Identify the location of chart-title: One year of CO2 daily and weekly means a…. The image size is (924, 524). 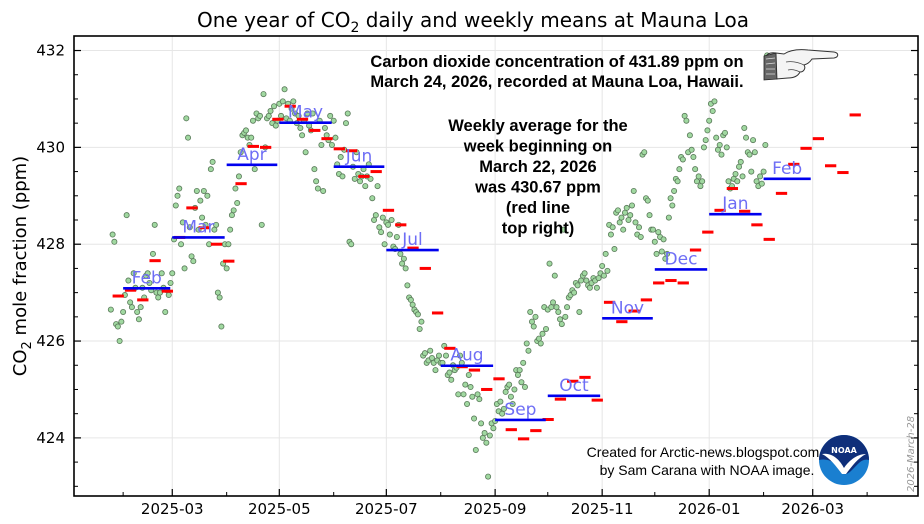
(473, 22).